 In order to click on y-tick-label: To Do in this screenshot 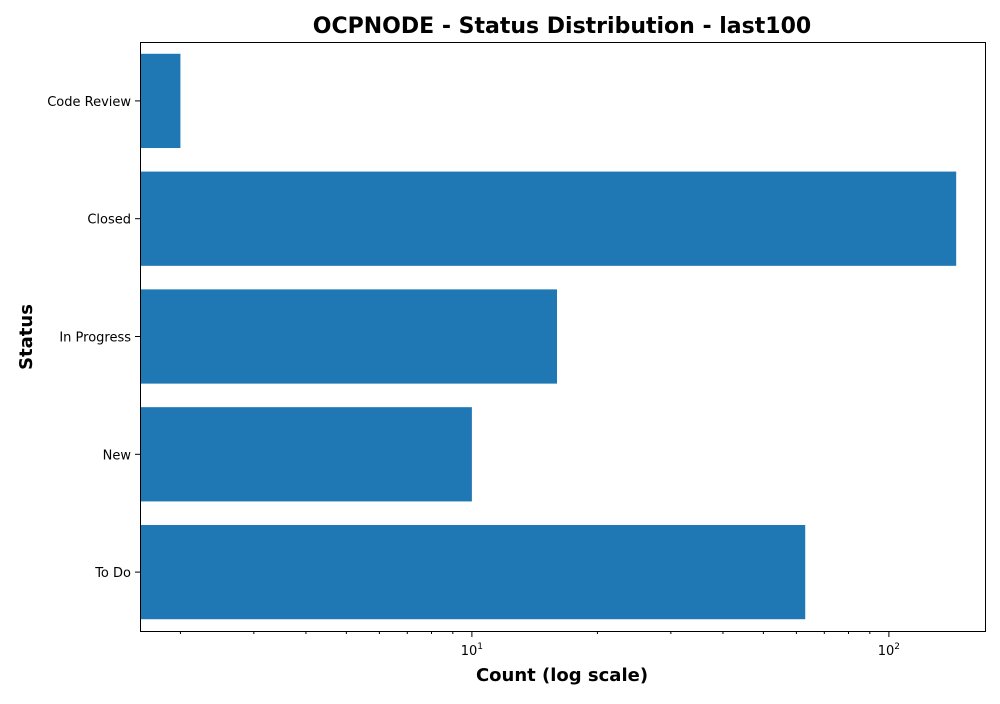, I will do `click(112, 573)`.